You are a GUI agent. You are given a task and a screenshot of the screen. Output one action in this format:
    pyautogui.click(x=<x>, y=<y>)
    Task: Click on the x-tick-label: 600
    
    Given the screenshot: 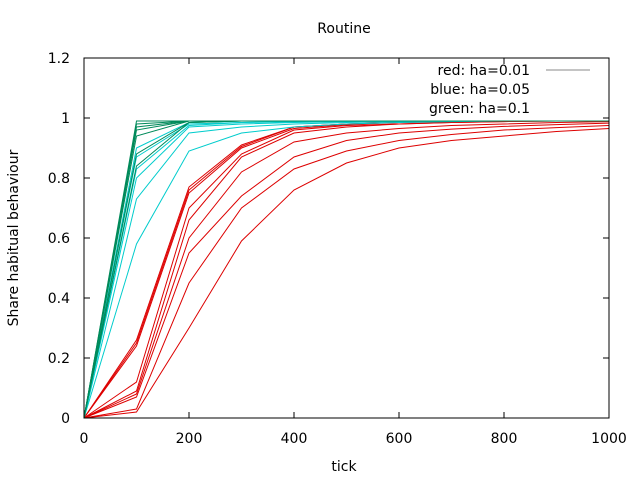 What is the action you would take?
    pyautogui.click(x=399, y=439)
    